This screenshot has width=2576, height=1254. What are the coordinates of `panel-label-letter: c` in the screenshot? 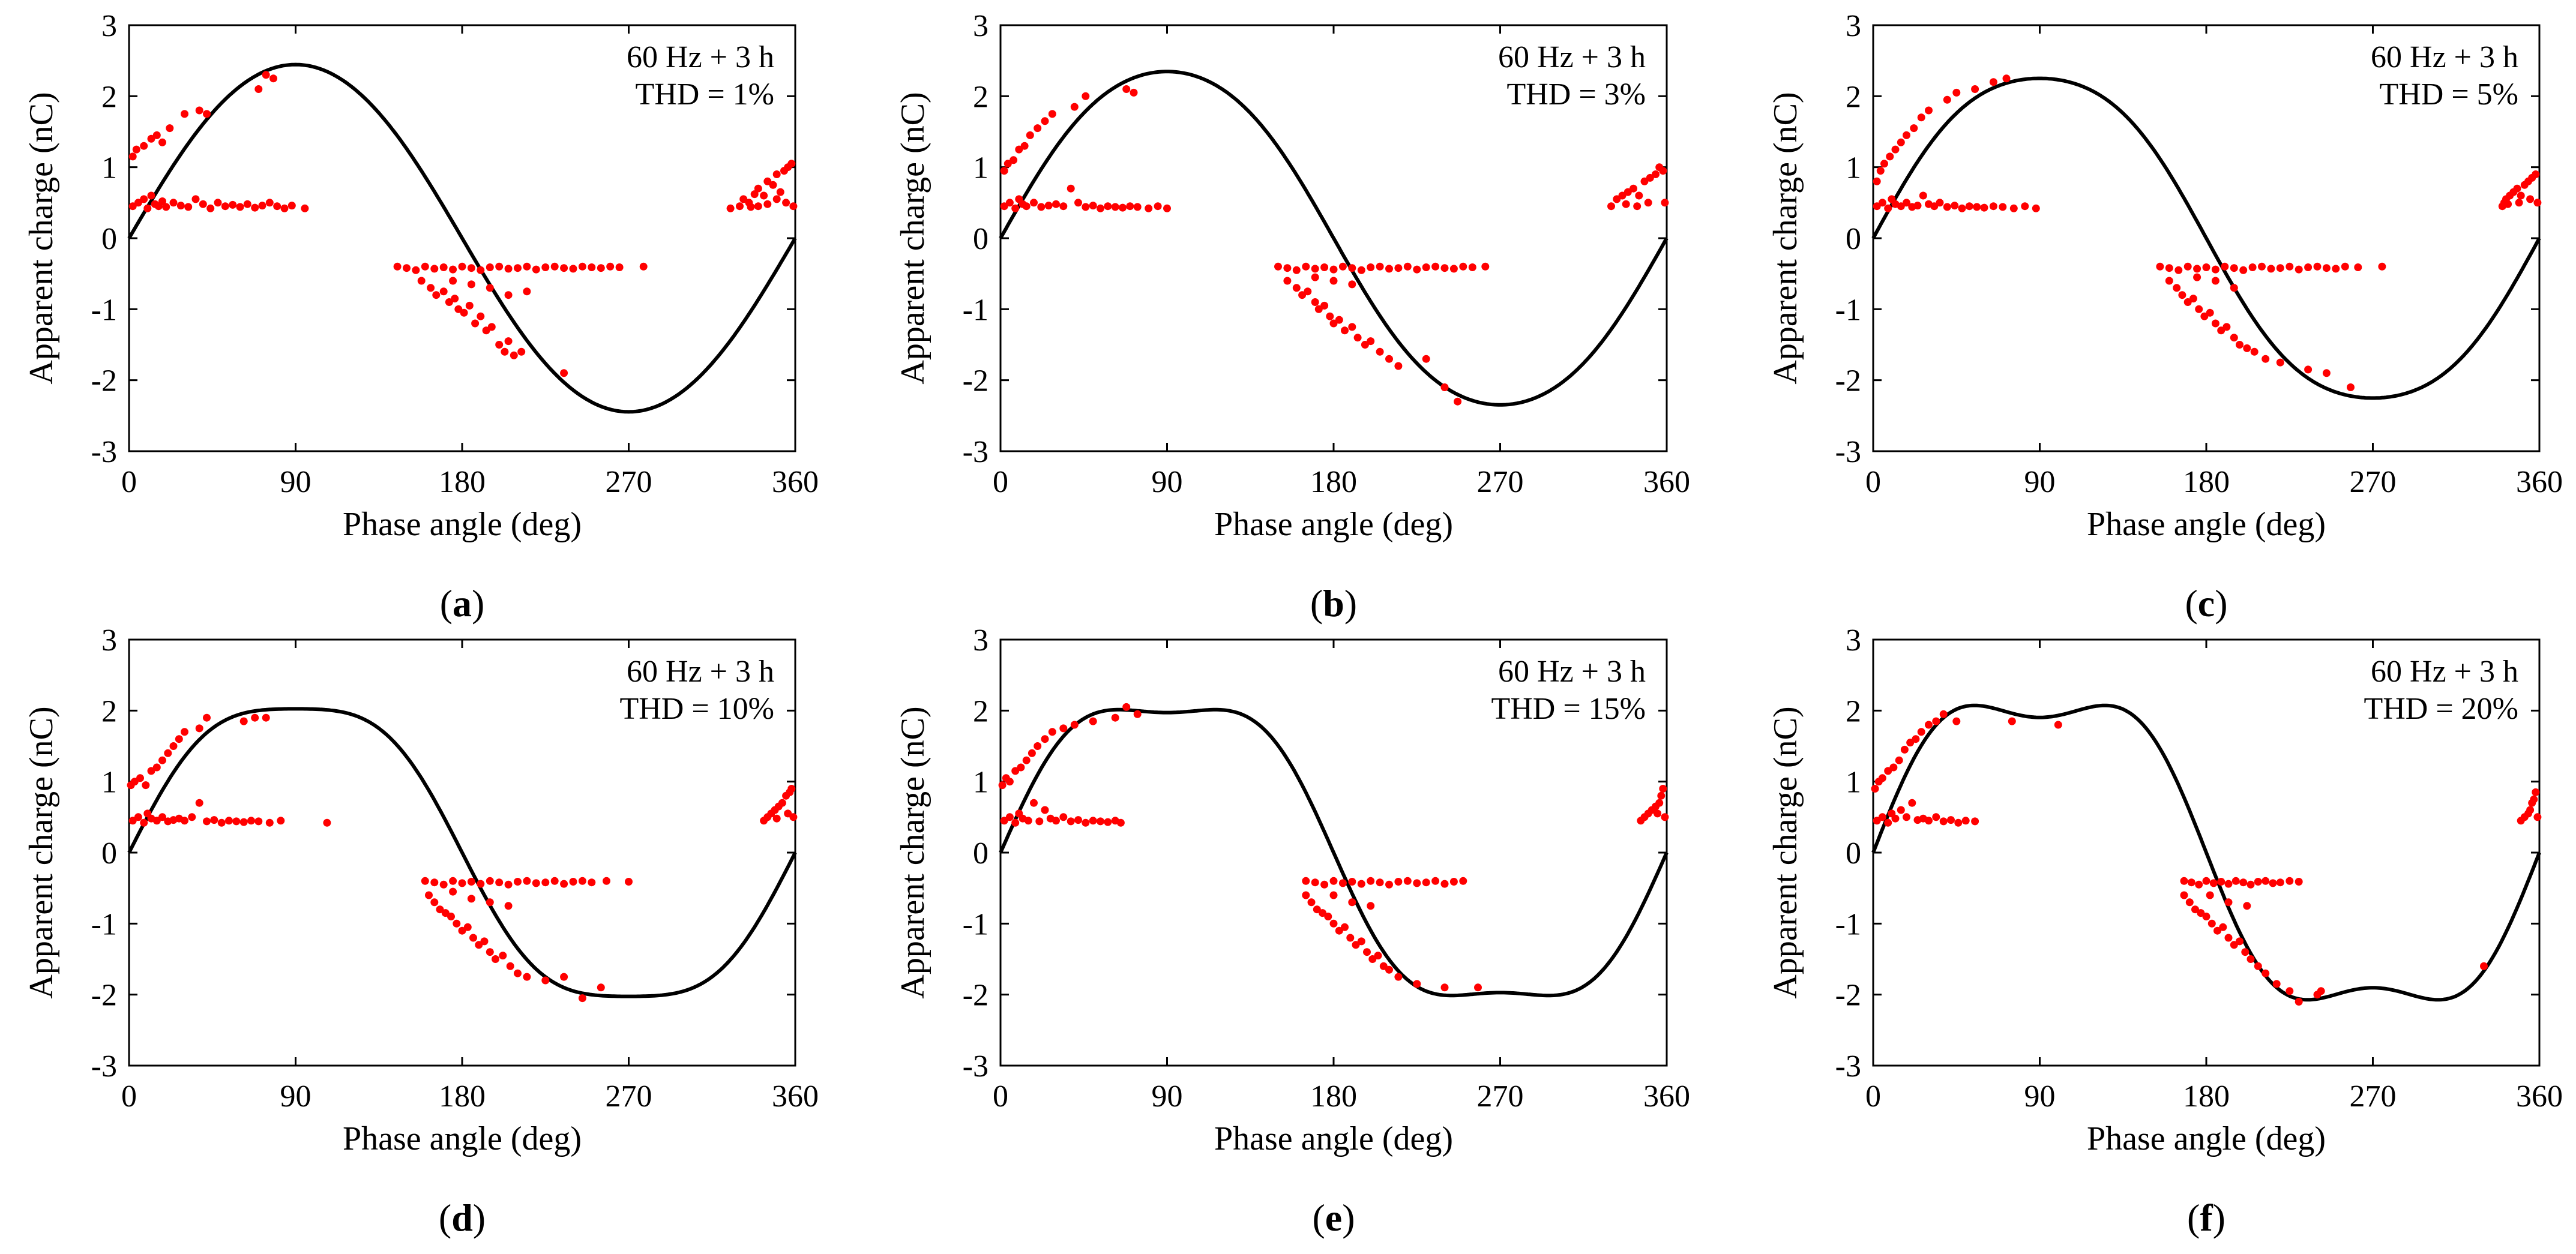 It's located at (2206, 603).